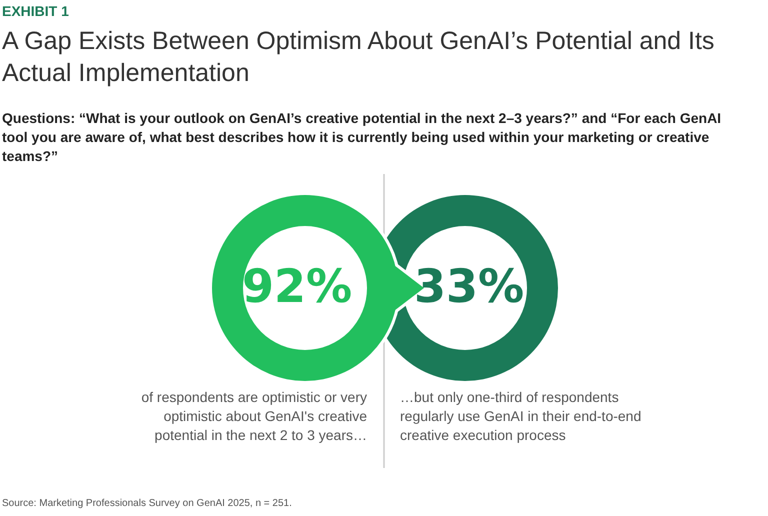  I want to click on data-label: 33%, so click(469, 285).